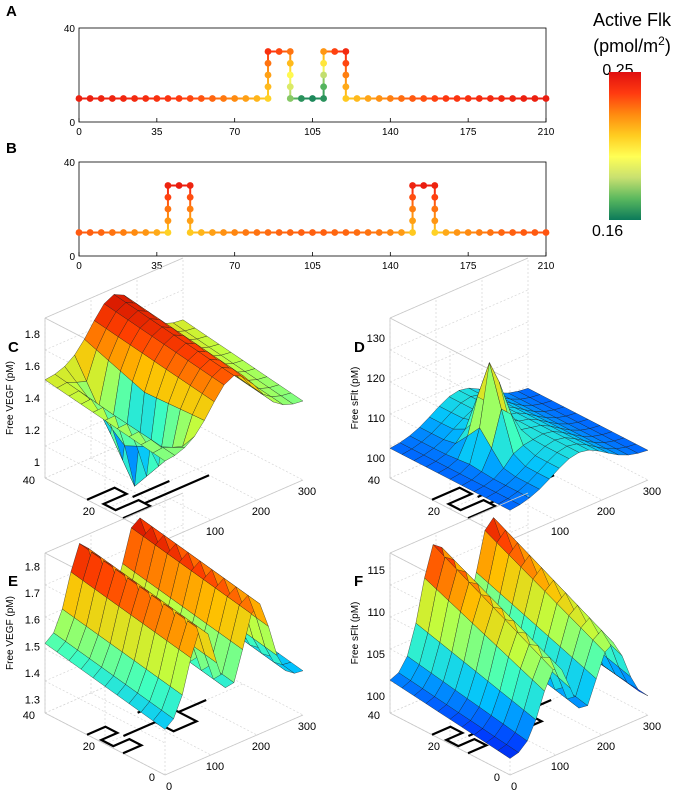 Image resolution: width=695 pixels, height=800 pixels. What do you see at coordinates (560, 532) in the screenshot?
I see `d-xtick-label: 100` at bounding box center [560, 532].